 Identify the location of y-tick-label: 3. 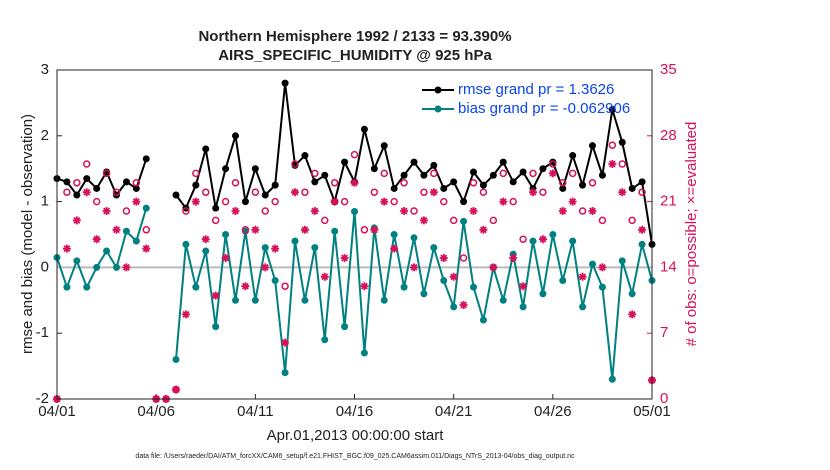
(45, 69).